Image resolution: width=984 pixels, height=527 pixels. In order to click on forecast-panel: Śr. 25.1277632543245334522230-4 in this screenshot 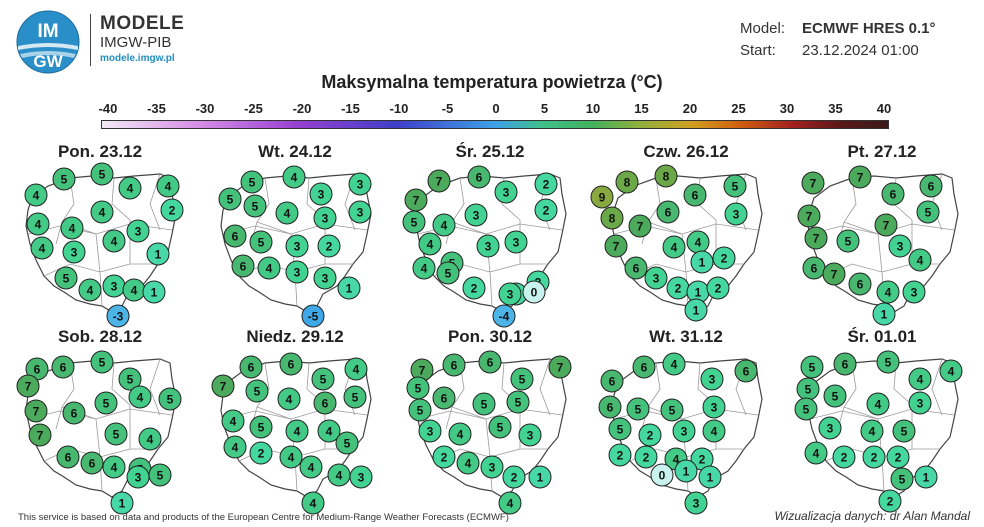, I will do `click(490, 235)`.